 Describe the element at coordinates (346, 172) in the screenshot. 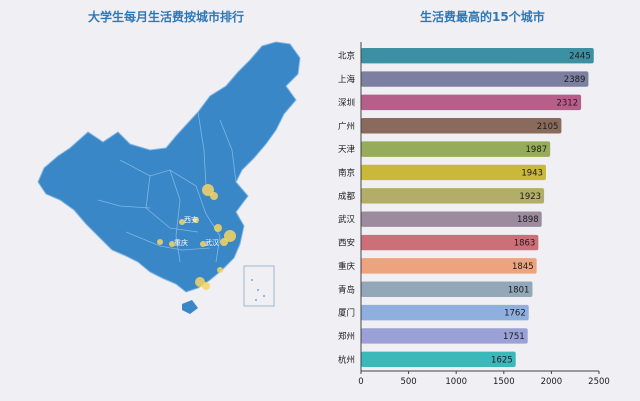

I see `category-label: 南京` at that location.